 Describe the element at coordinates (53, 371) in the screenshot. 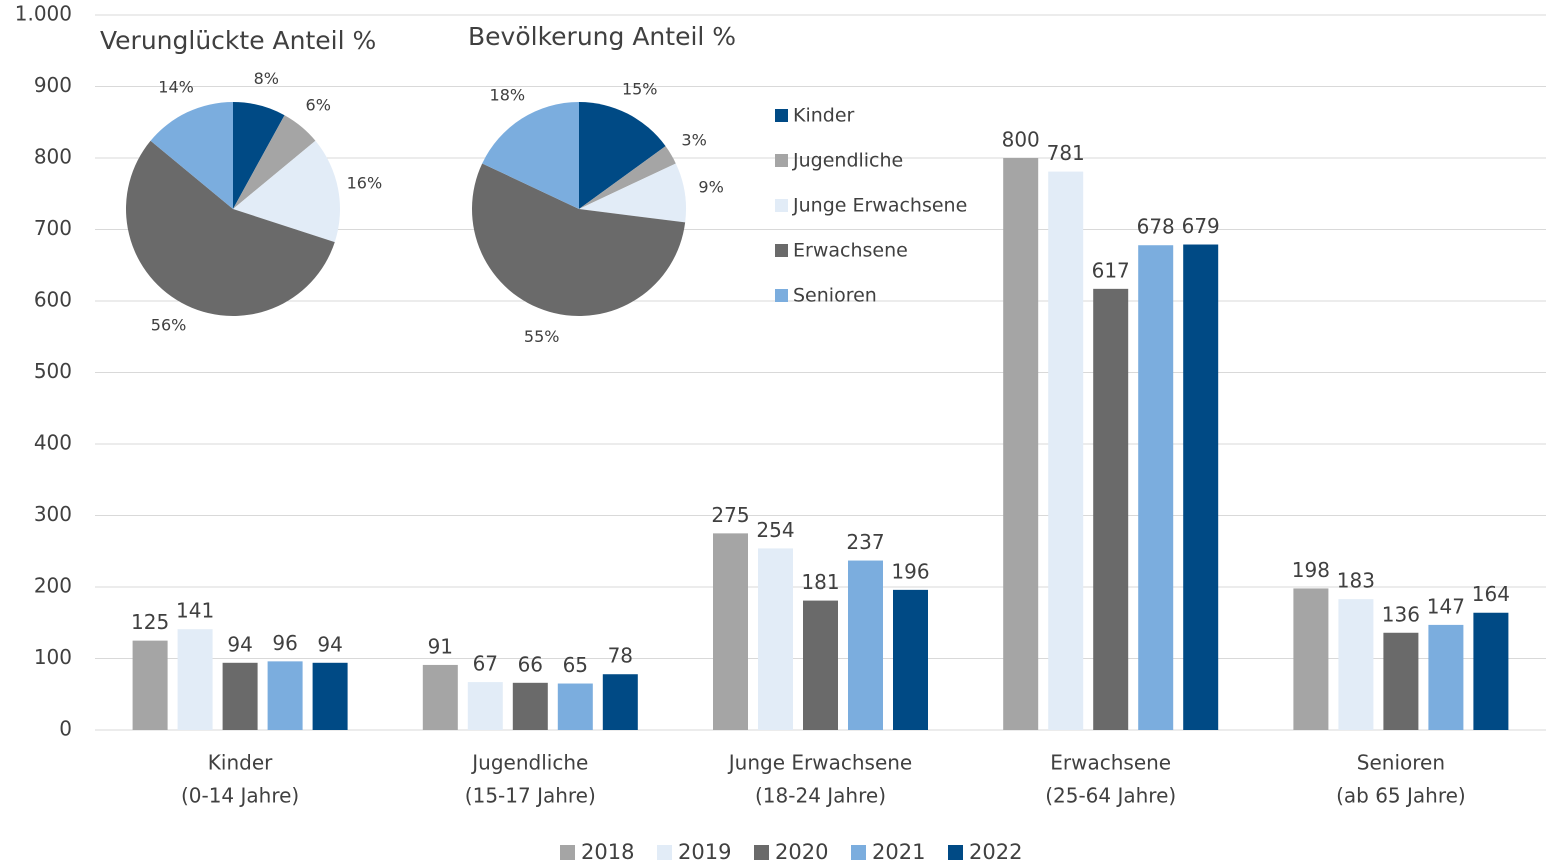

I see `y-tick-label: 500` at that location.